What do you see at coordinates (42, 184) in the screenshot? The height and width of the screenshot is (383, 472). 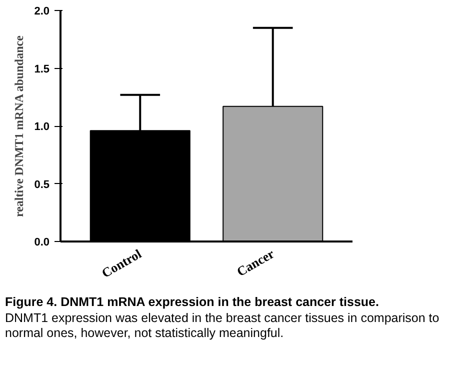 I see `y-tick-label: 0.5` at bounding box center [42, 184].